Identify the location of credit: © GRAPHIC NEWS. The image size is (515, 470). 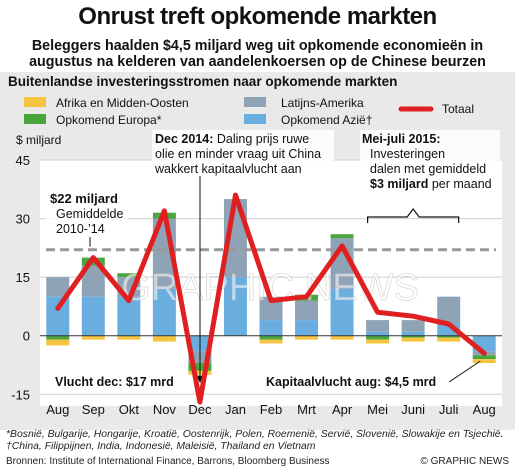
(465, 461).